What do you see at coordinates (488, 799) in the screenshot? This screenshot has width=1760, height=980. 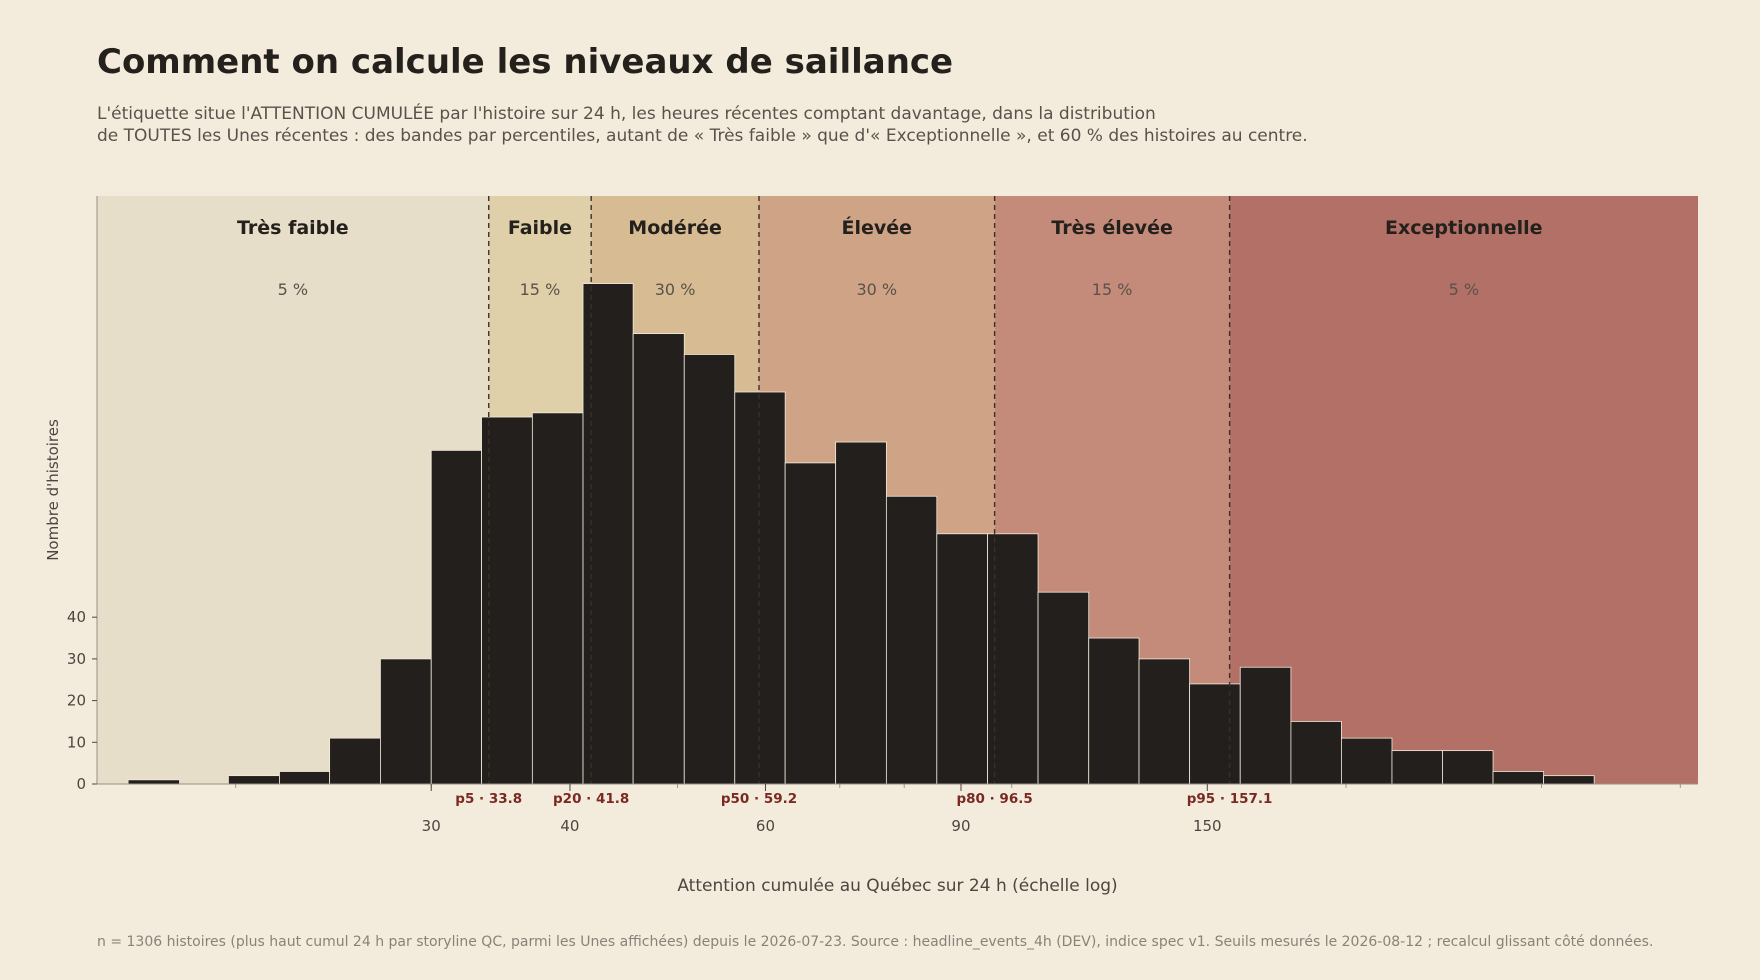 I see `threshold-label: p5 · 33.8` at bounding box center [488, 799].